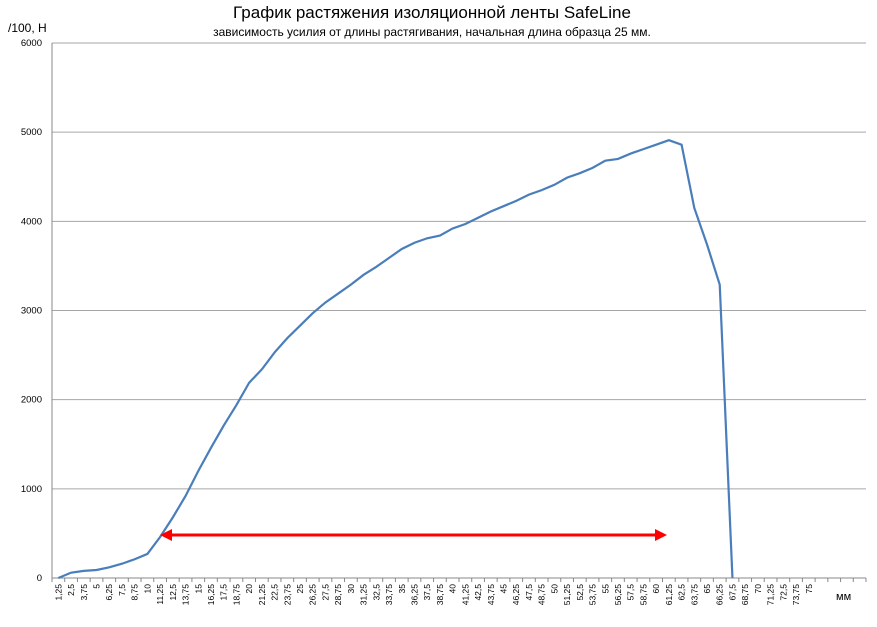  Describe the element at coordinates (707, 589) in the screenshot. I see `x-tick-label: 65` at that location.